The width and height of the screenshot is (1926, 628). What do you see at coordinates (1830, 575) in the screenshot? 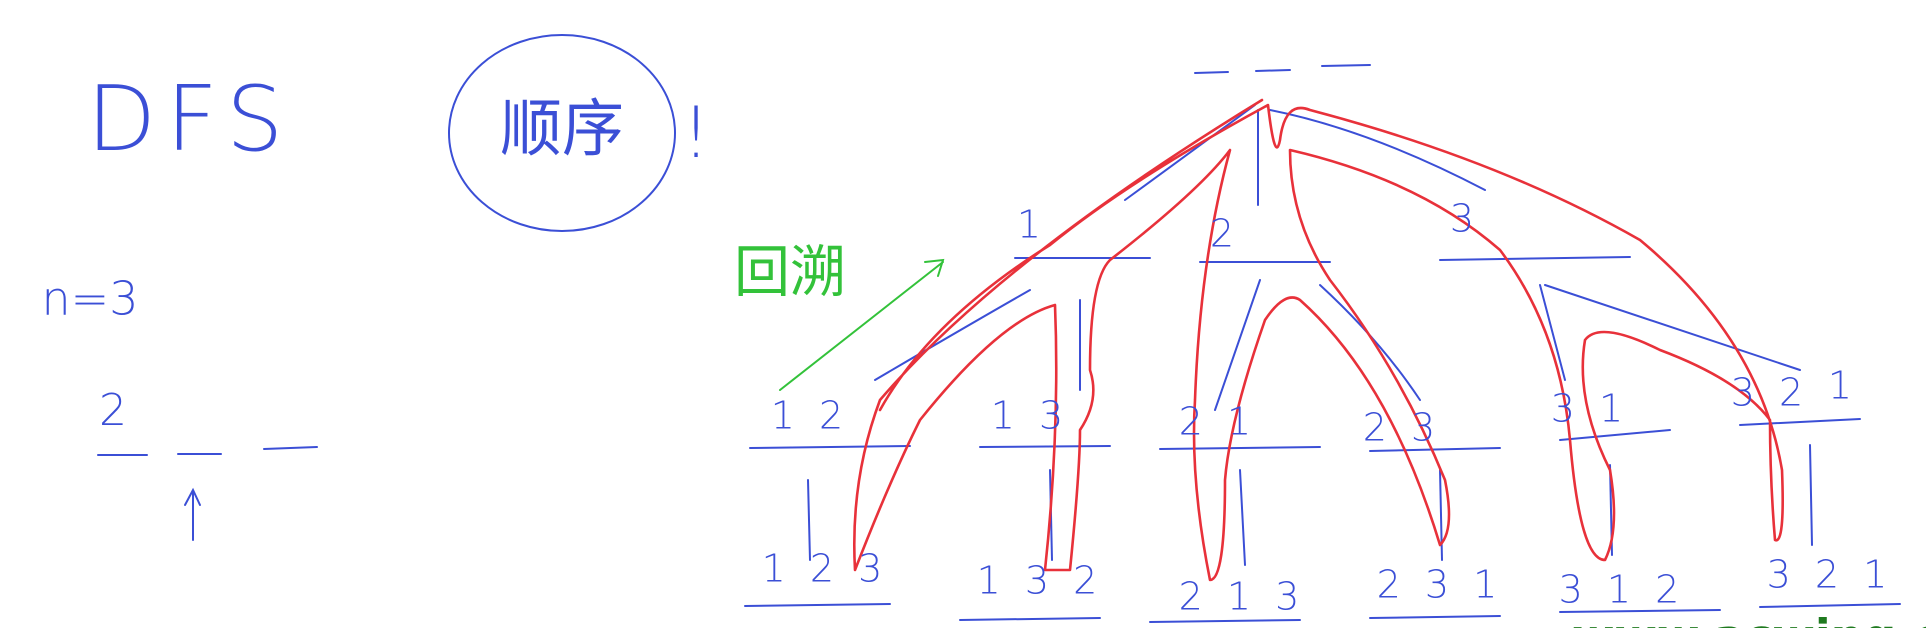
I see `level3-label: 3 2 1` at bounding box center [1830, 575].